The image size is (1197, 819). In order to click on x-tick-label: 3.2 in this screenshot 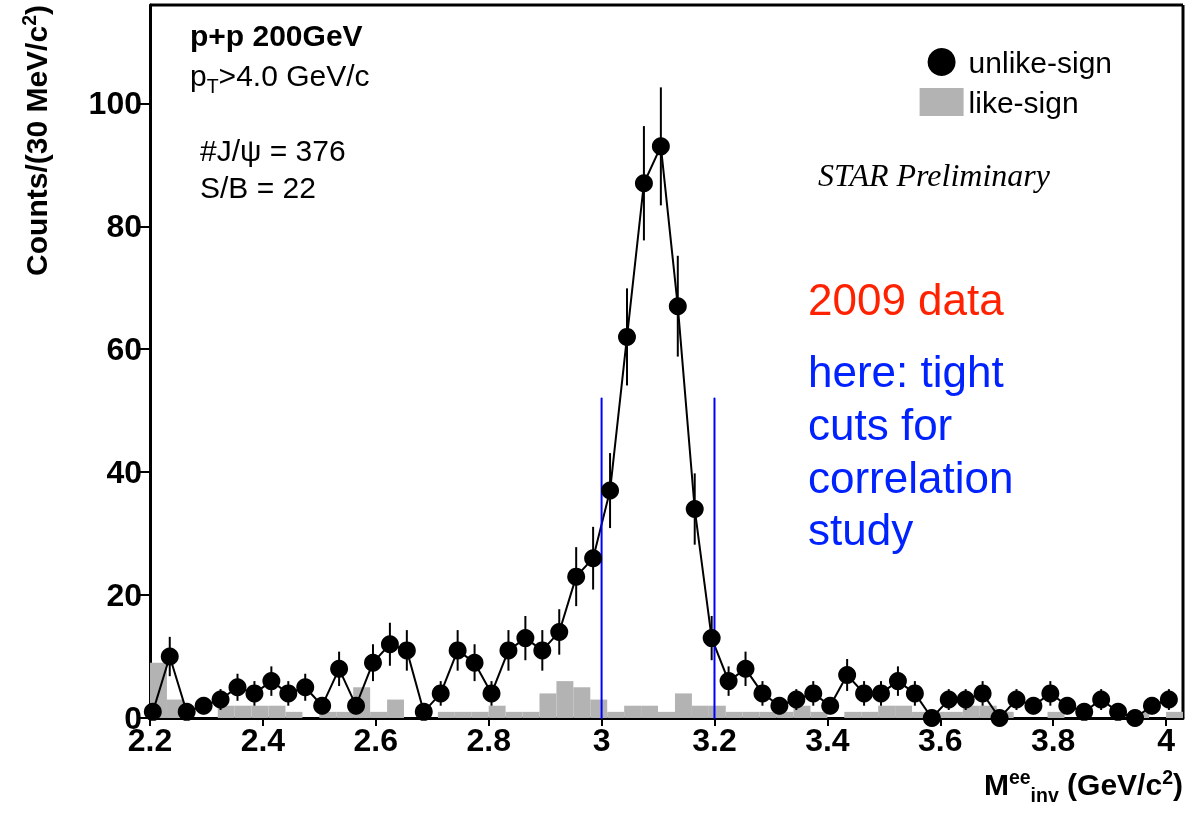, I will do `click(714, 740)`.